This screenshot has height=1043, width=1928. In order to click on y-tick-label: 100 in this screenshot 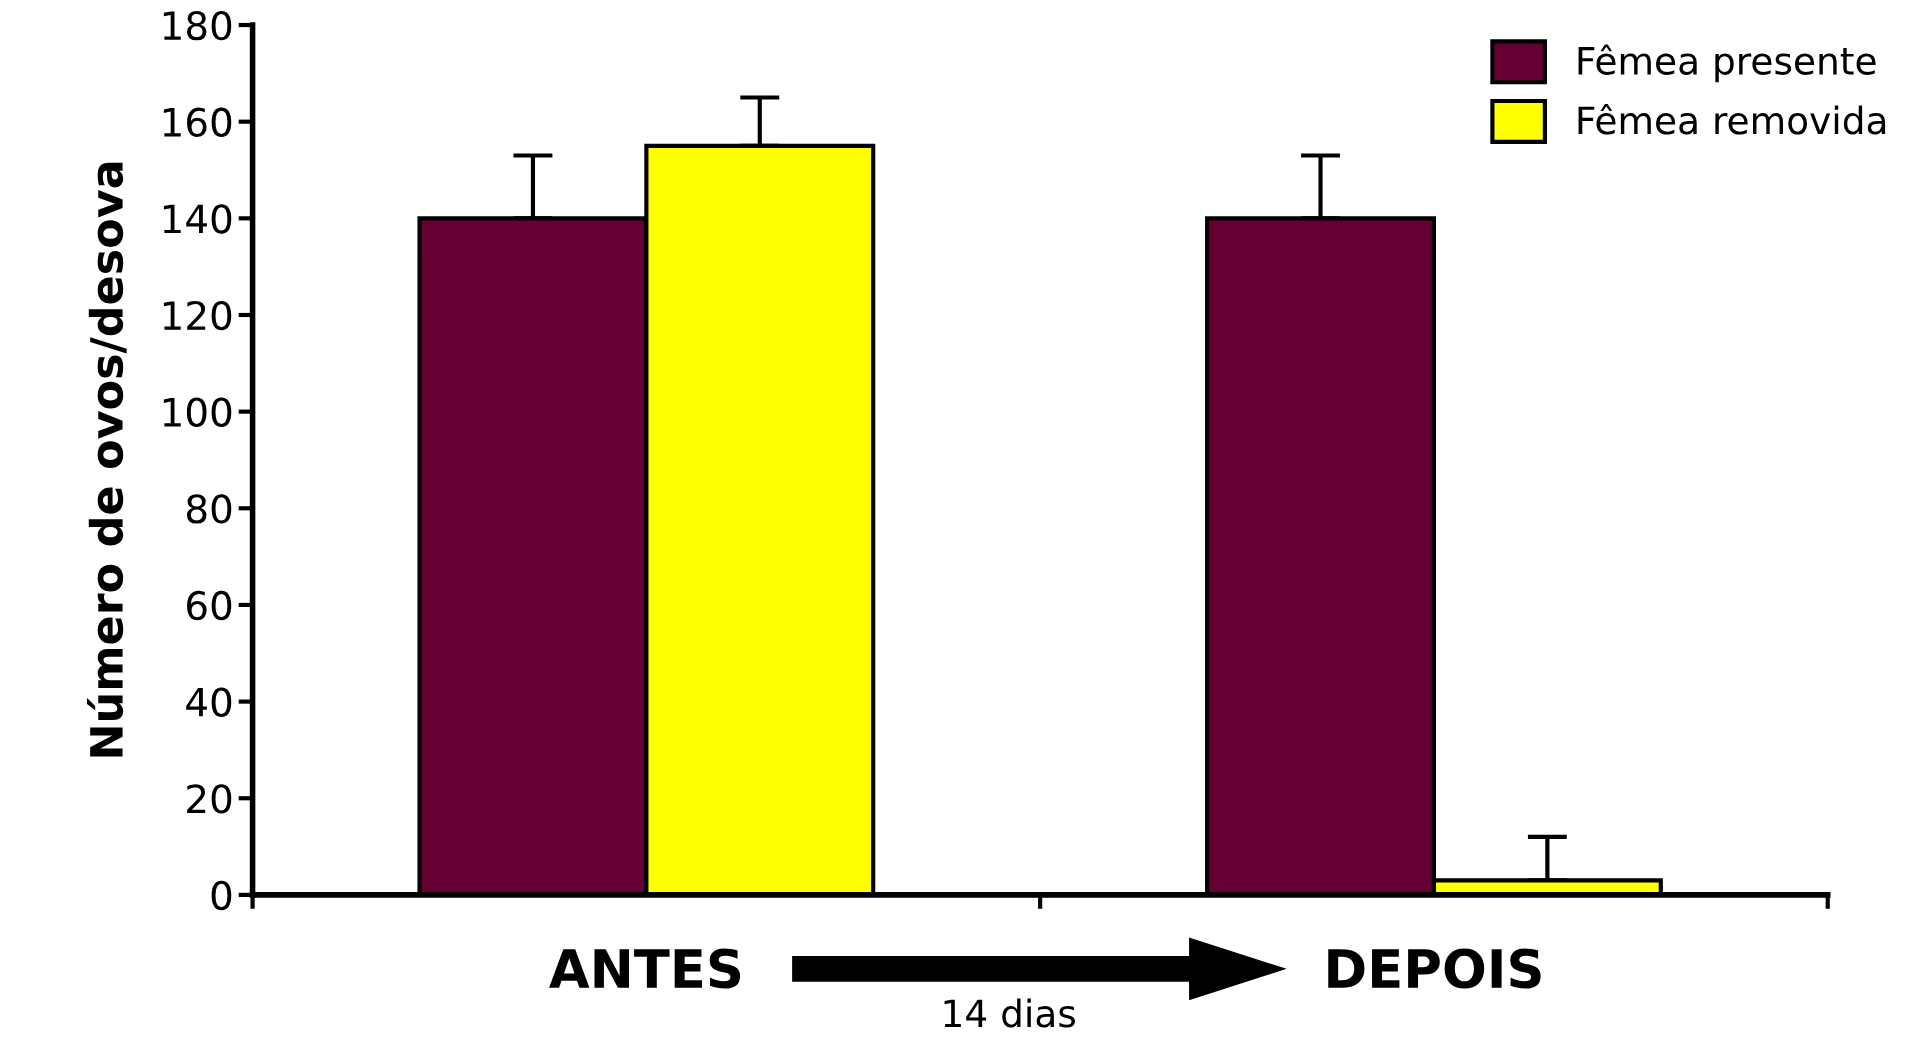, I will do `click(197, 412)`.